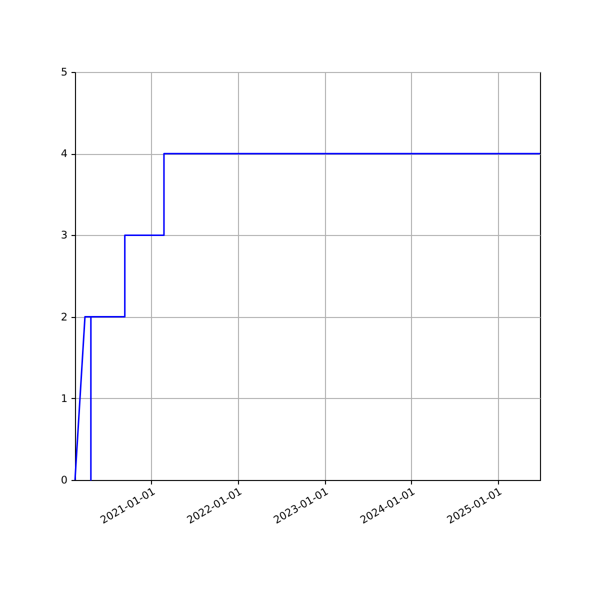  I want to click on y-tick-label: 2, so click(64, 317).